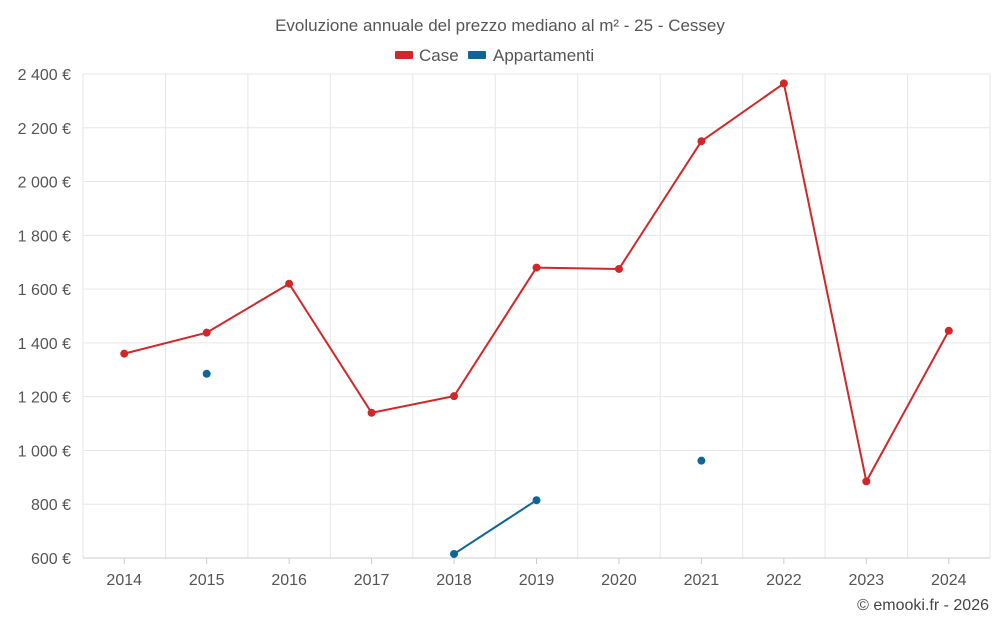  Describe the element at coordinates (51, 505) in the screenshot. I see `y-tick-label: 800 €` at that location.